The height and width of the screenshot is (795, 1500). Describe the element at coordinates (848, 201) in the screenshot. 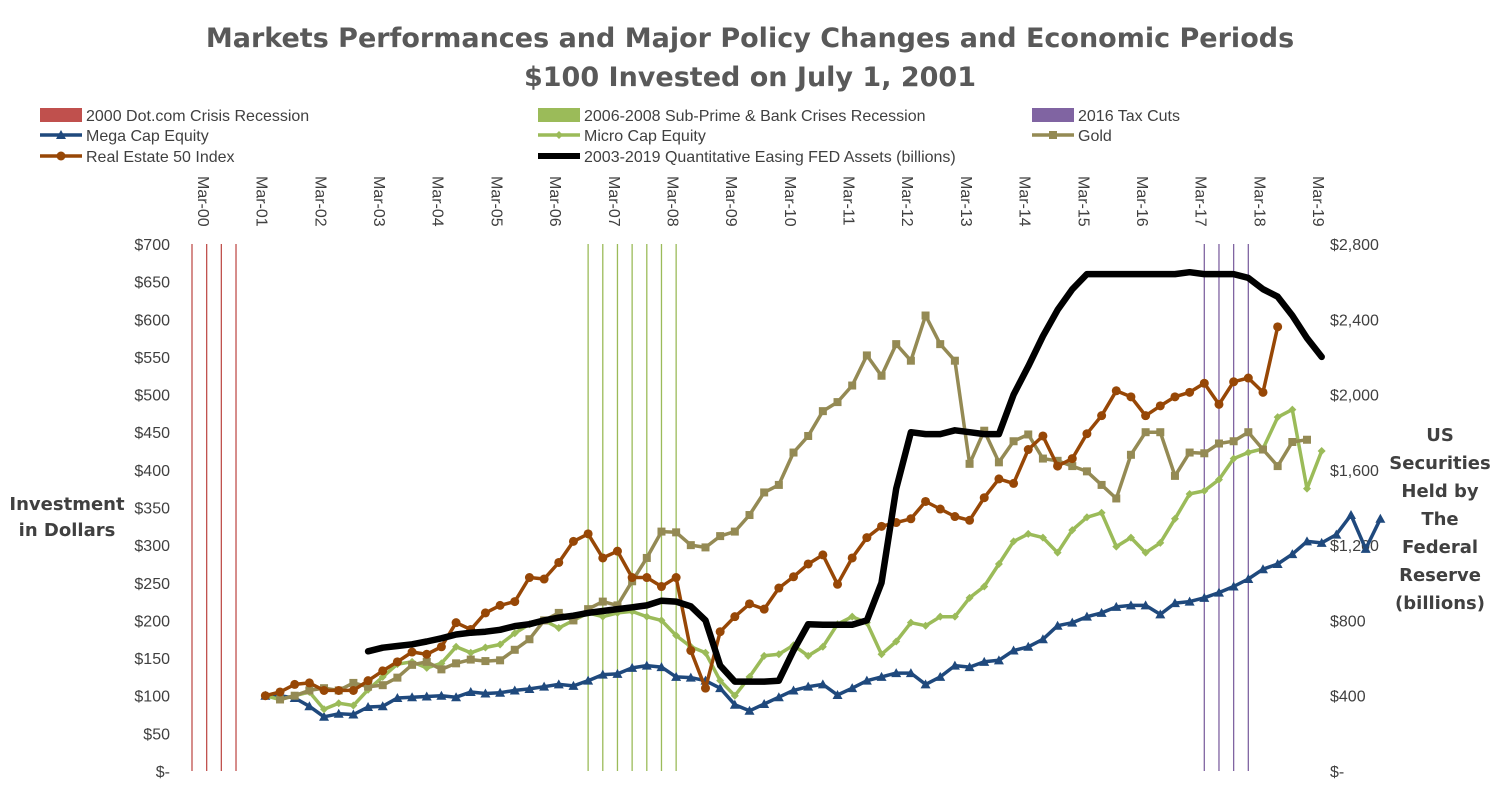

I see `x-tick-label: Mar-11` at that location.